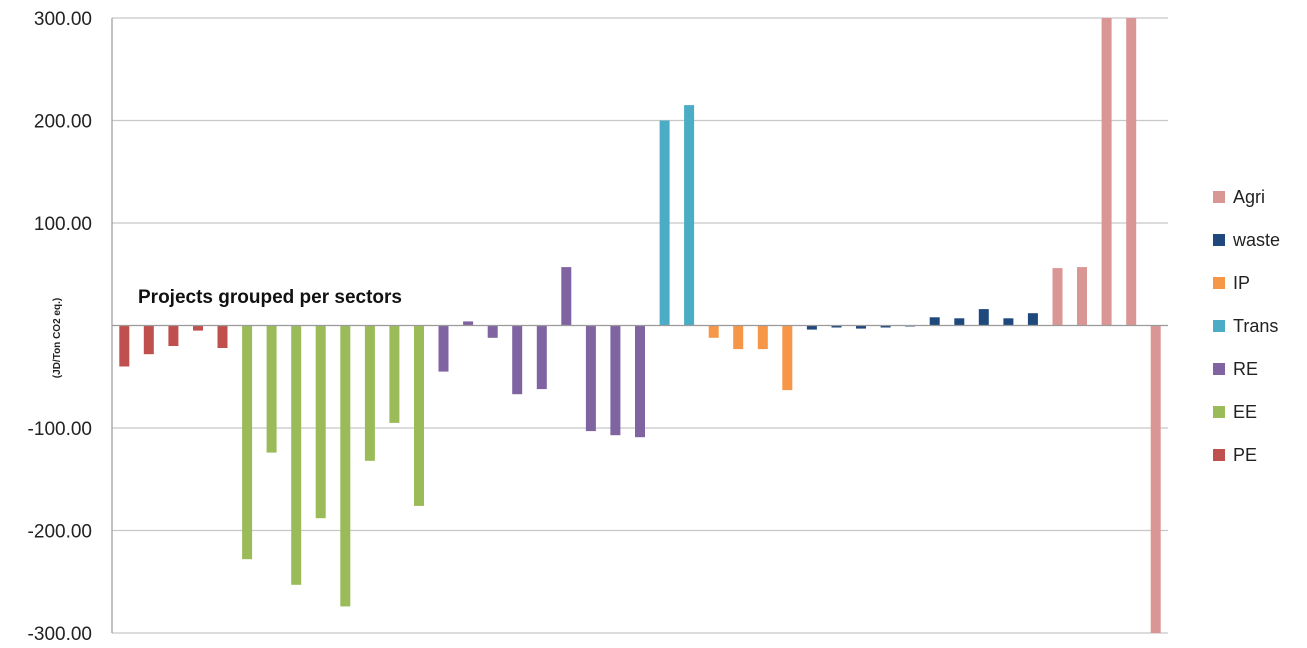  Describe the element at coordinates (1219, 326) in the screenshot. I see `legend-swatch-trans` at that location.